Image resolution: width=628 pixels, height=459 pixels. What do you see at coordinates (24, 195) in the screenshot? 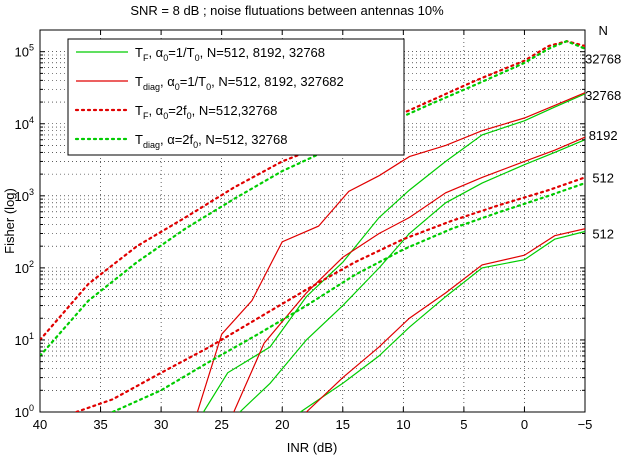
I see `y-tick-label: 10³` at bounding box center [24, 195].